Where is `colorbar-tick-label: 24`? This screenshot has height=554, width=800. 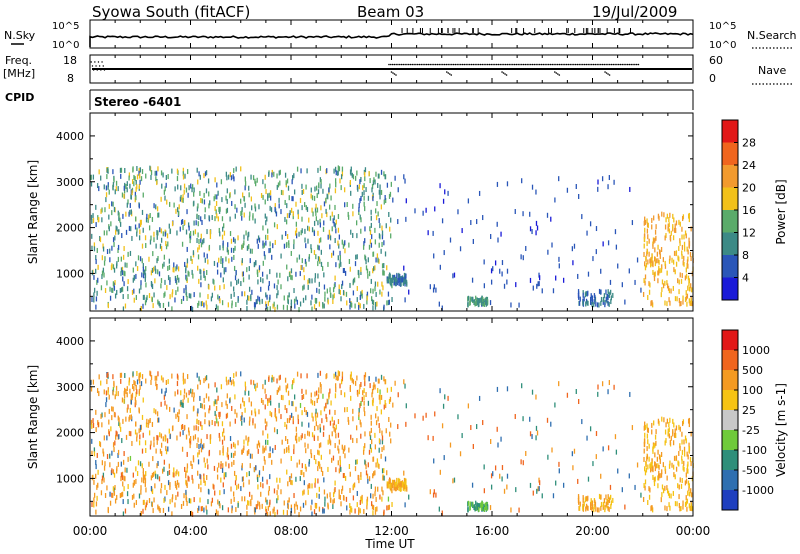
colorbar-tick-label: 24 is located at coordinates (749, 165).